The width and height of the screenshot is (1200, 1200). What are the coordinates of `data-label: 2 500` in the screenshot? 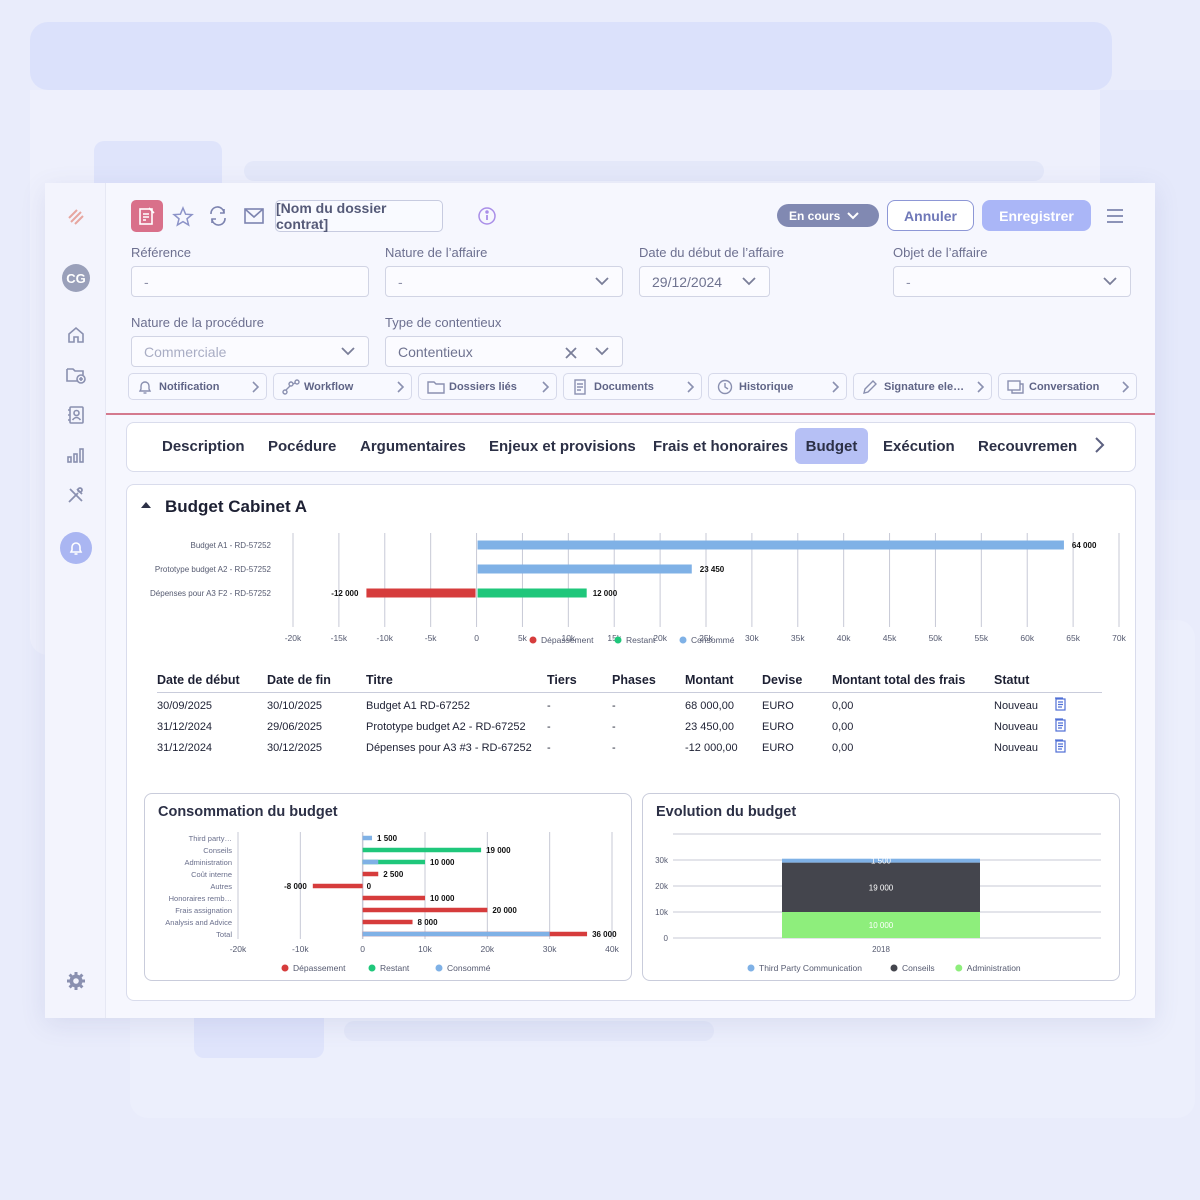 It's located at (393, 874).